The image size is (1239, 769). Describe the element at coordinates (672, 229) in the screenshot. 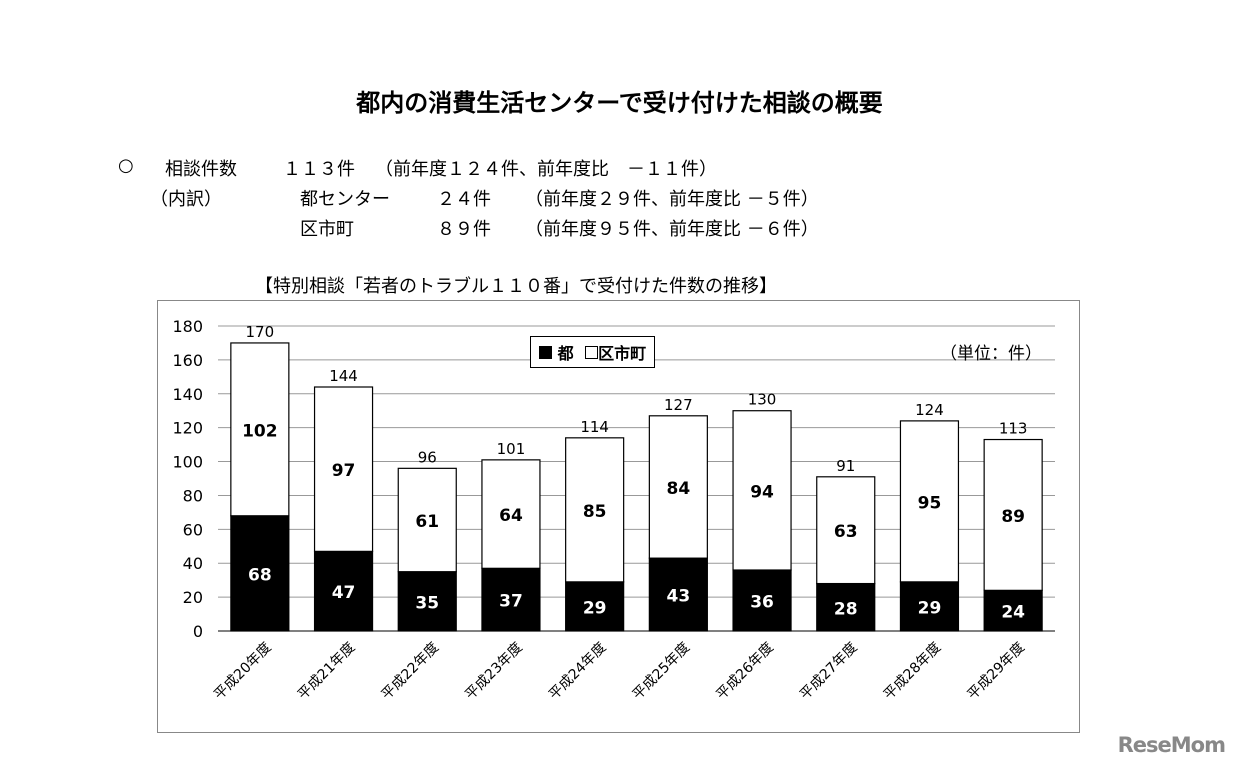

I see `ward-note: （前年度９５件、前年度比 －６件）` at that location.